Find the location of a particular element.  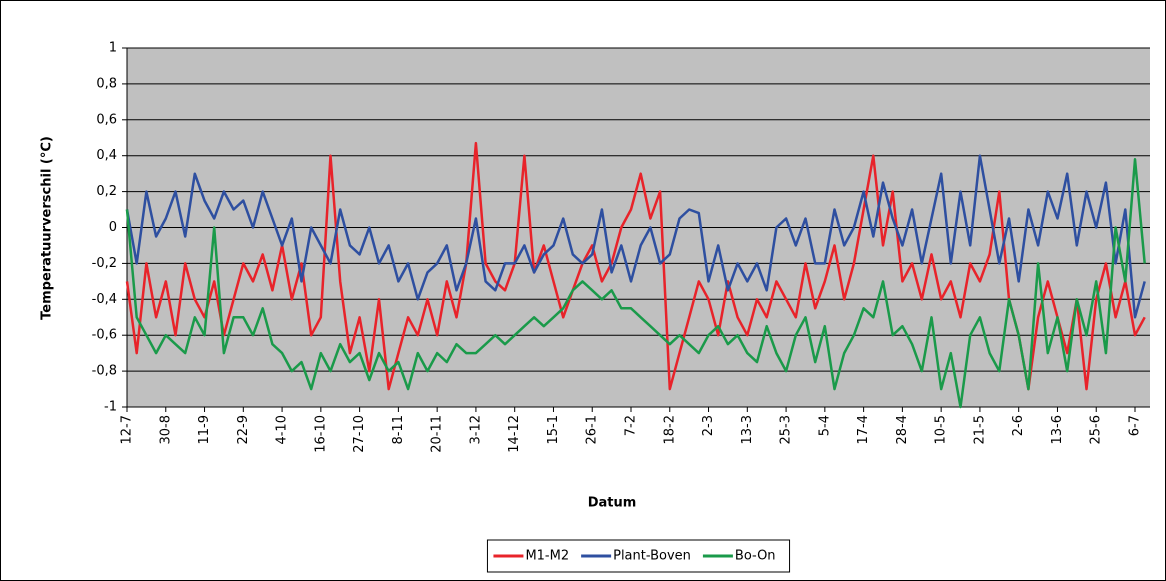

x-tick-label: 17-4 is located at coordinates (863, 430).